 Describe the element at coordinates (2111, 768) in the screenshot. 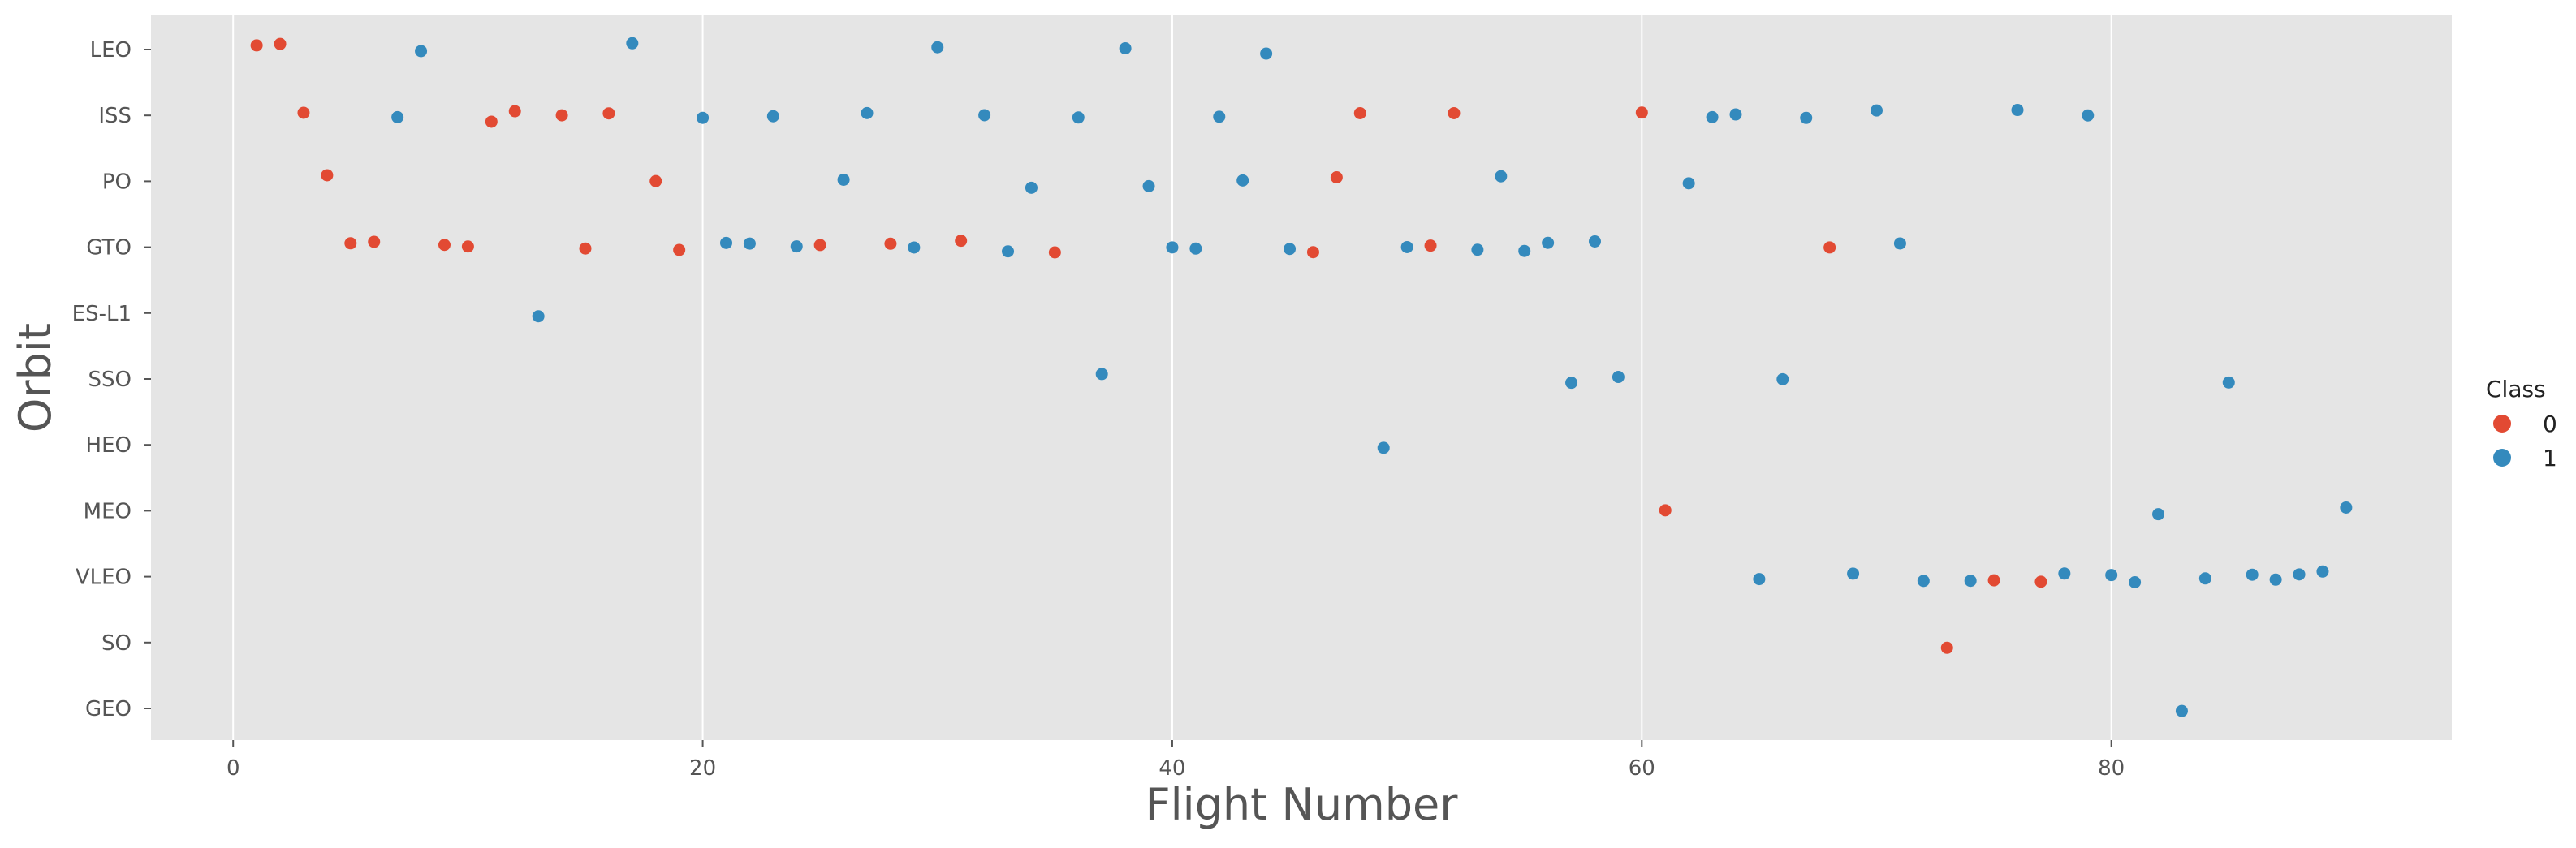

I see `x-tick-label: 80` at that location.